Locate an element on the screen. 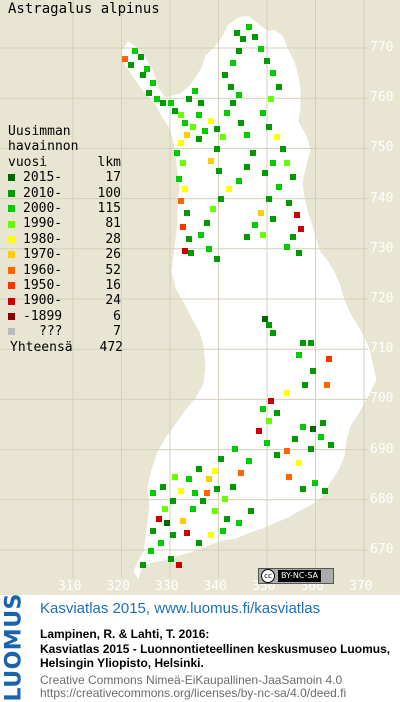  legend-heading-2: havainnon is located at coordinates (43, 147).